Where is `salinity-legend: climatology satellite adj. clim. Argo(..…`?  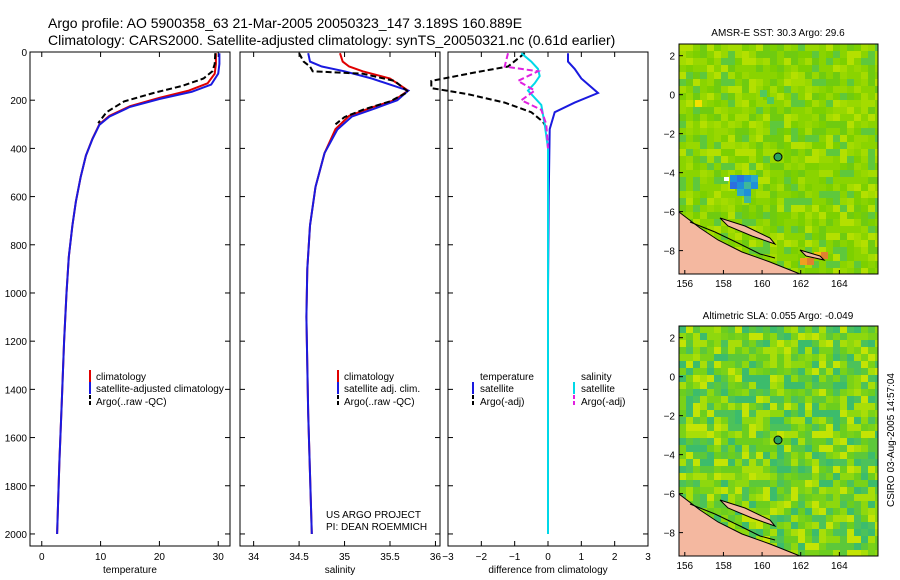
salinity-legend: climatology satellite adj. clim. Argo(..… is located at coordinates (378, 389).